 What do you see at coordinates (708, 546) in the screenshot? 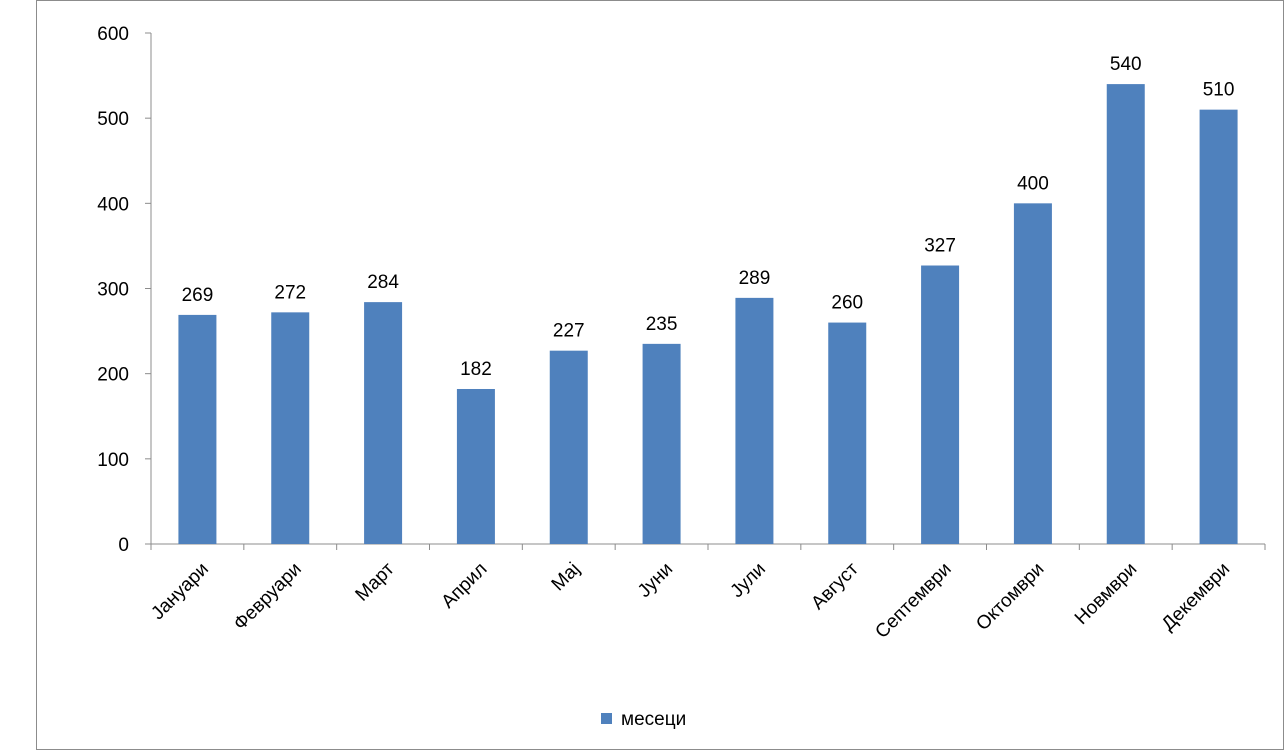
I see `x-axis` at bounding box center [708, 546].